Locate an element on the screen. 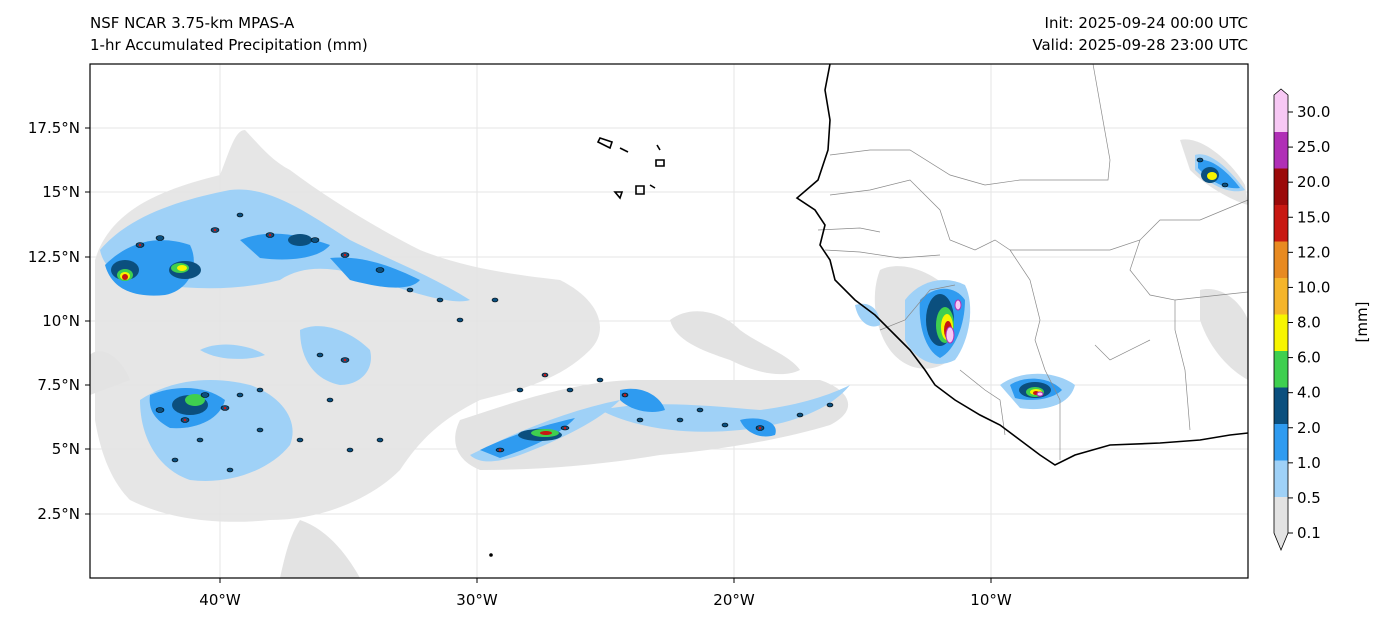 The width and height of the screenshot is (1384, 623). colorbar-ticks is located at coordinates (1290, 322).